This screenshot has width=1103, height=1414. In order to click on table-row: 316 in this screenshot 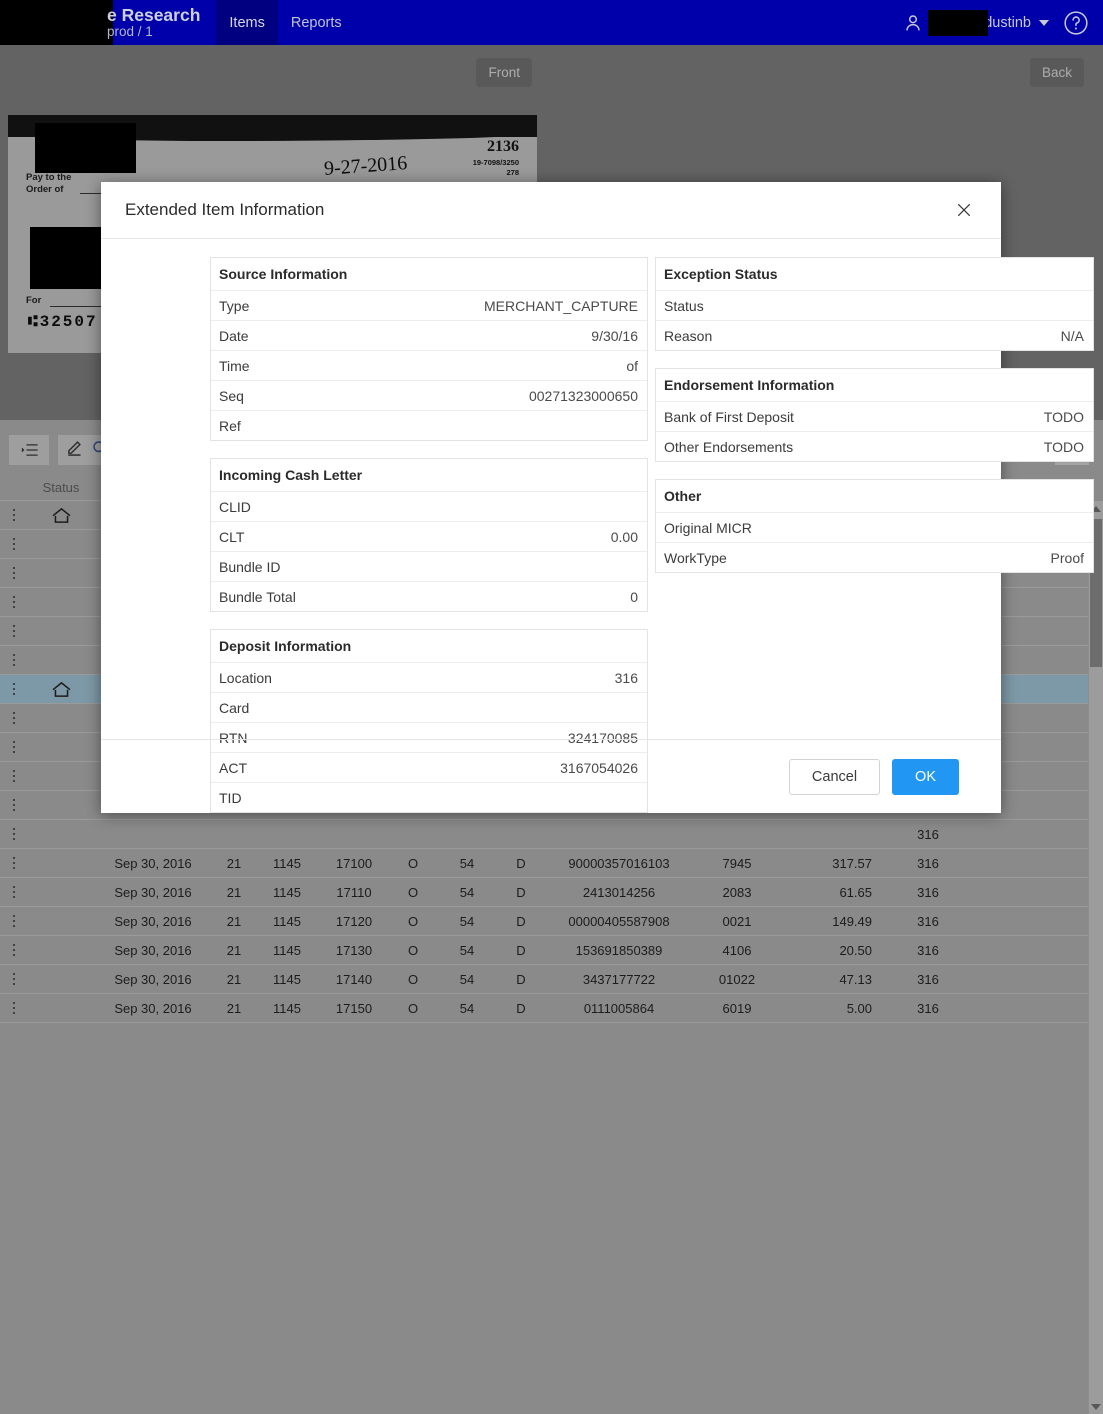, I will do `click(544, 834)`.